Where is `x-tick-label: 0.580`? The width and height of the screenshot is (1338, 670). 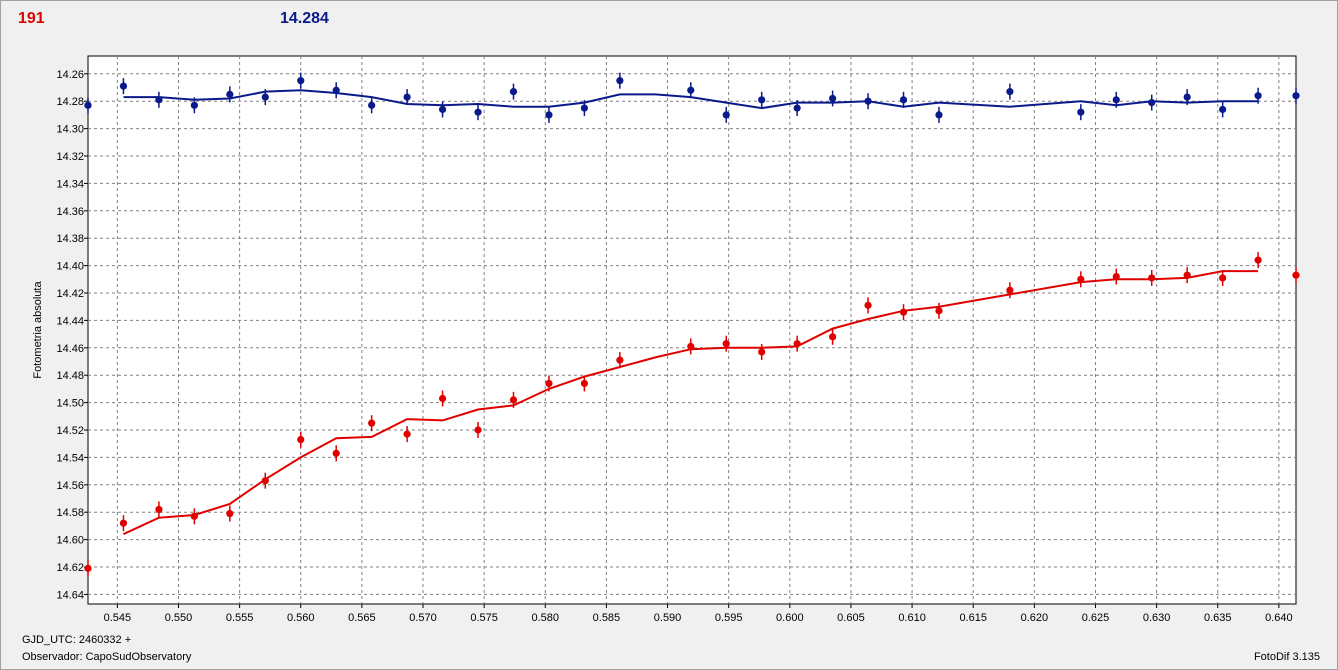 x-tick-label: 0.580 is located at coordinates (546, 618).